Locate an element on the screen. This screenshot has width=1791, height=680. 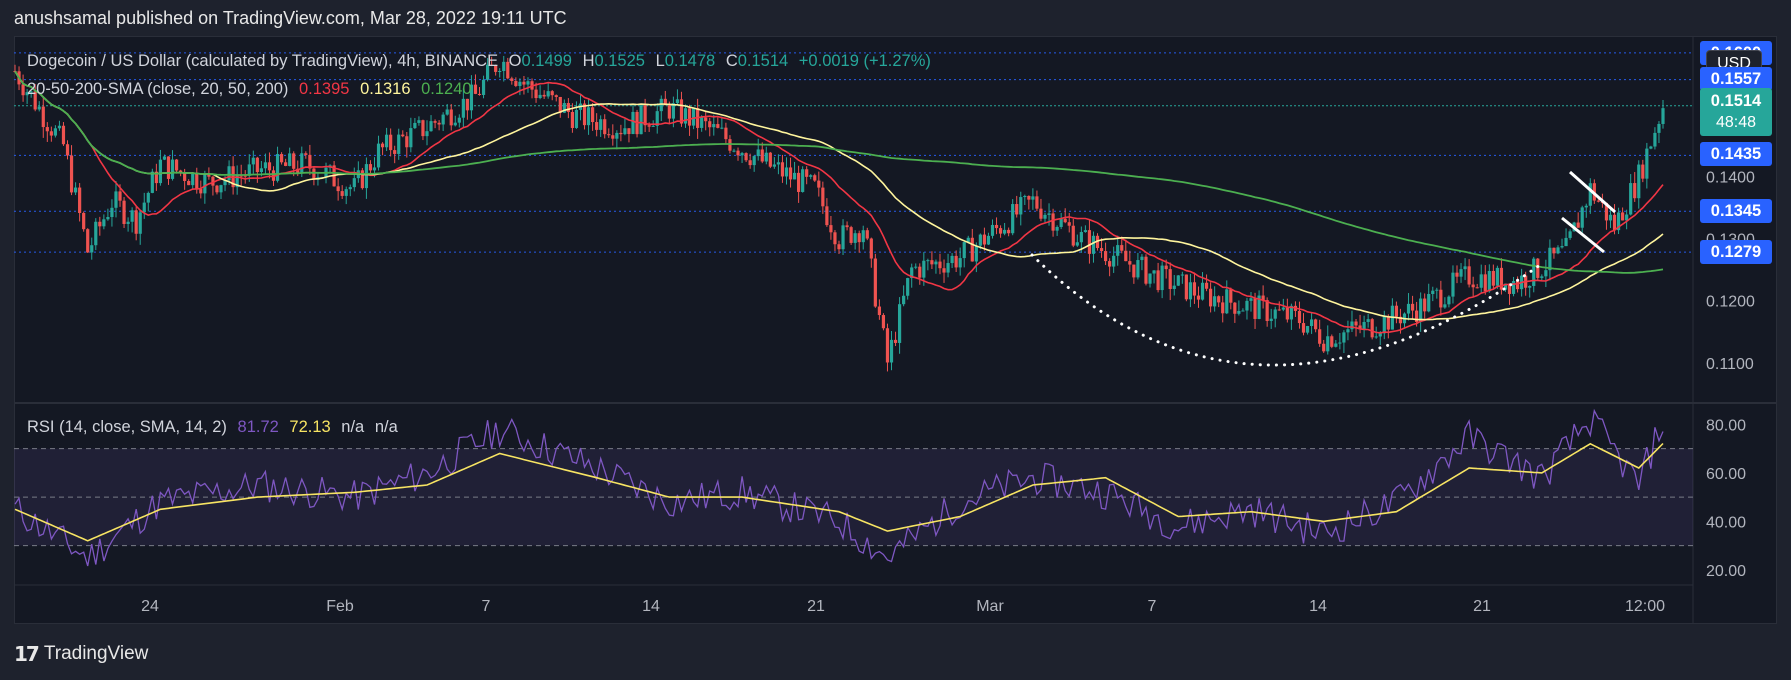
tradingview-logo: 17 TradingView is located at coordinates (81, 654).